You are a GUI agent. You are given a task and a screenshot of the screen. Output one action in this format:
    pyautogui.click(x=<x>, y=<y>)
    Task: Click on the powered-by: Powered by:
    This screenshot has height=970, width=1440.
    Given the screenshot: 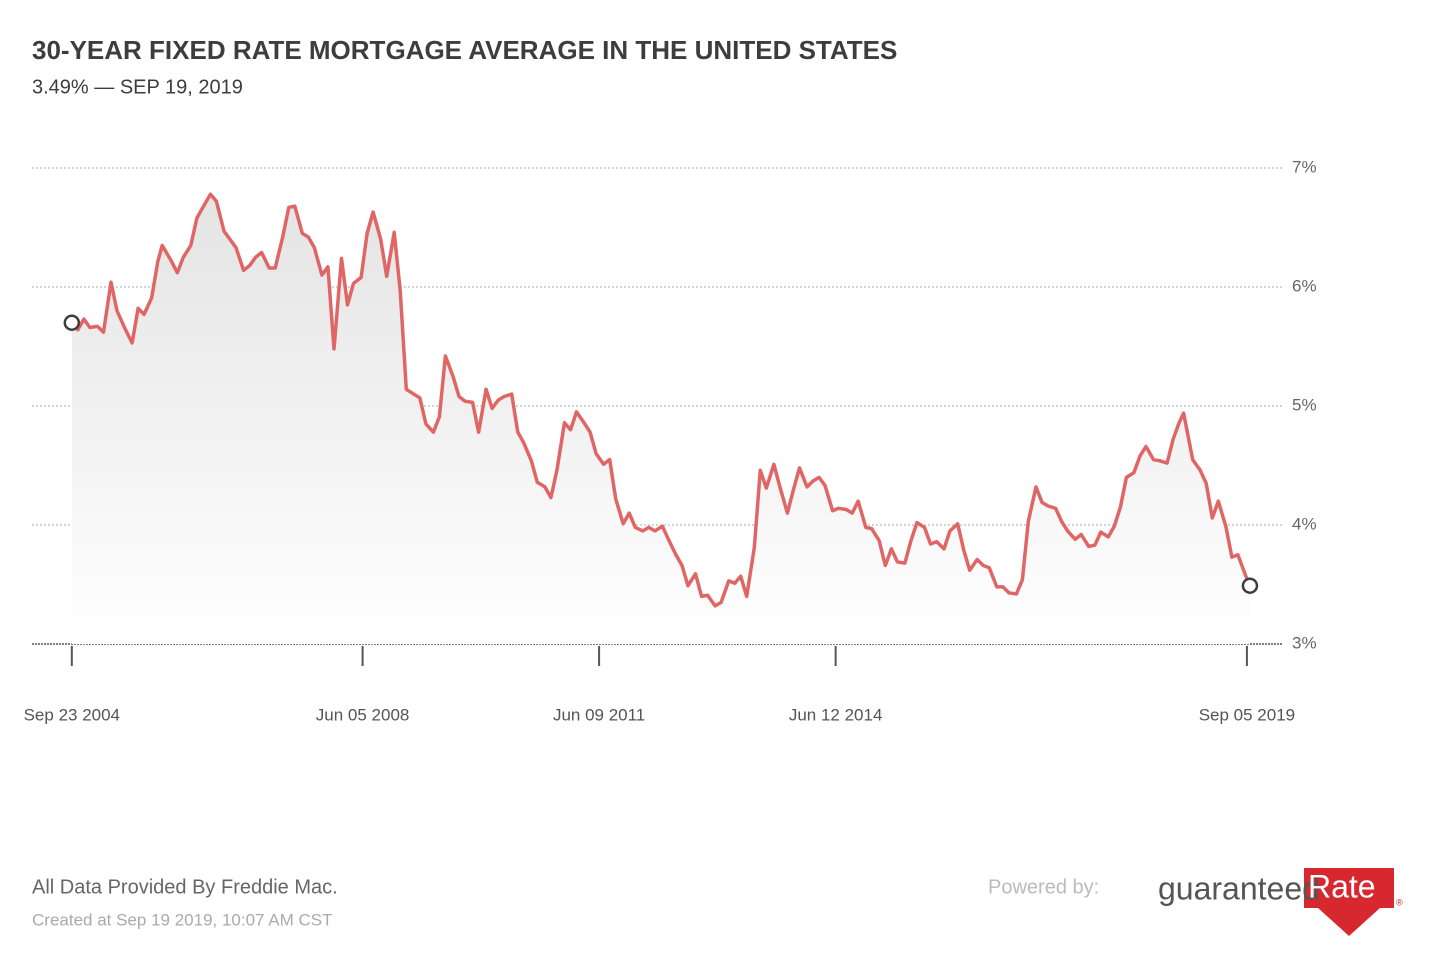 What is the action you would take?
    pyautogui.click(x=1043, y=887)
    